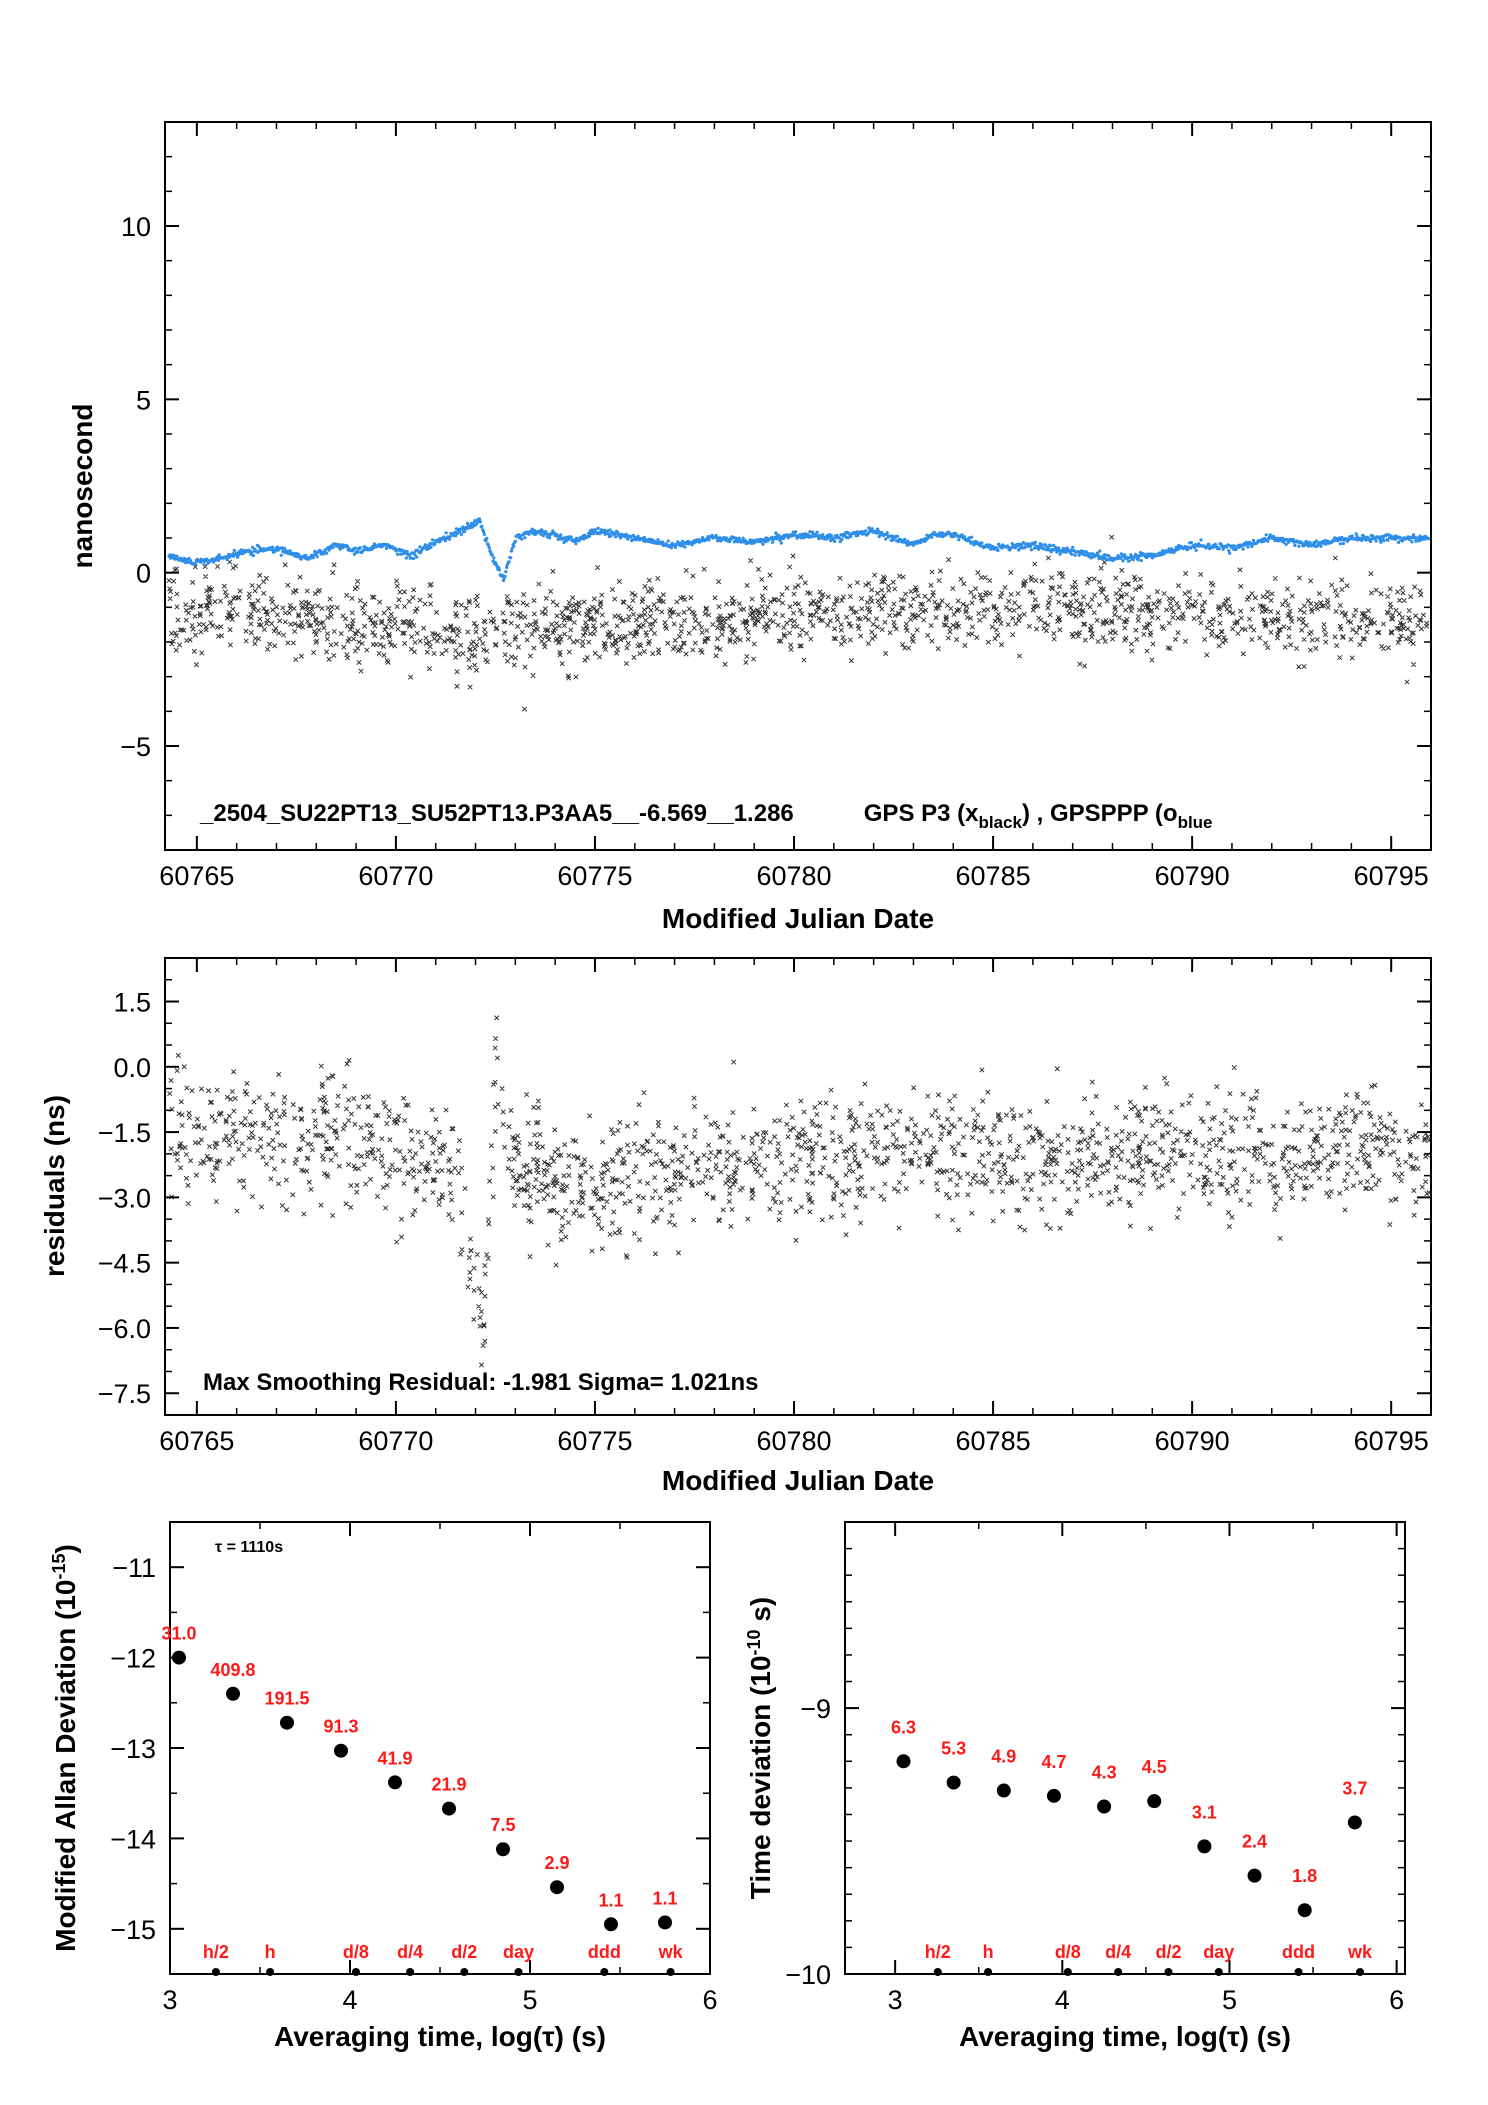 The width and height of the screenshot is (1488, 2105). What do you see at coordinates (440, 2036) in the screenshot?
I see `mdev-x-axis-label: Averaging time, log(τ) (s)` at bounding box center [440, 2036].